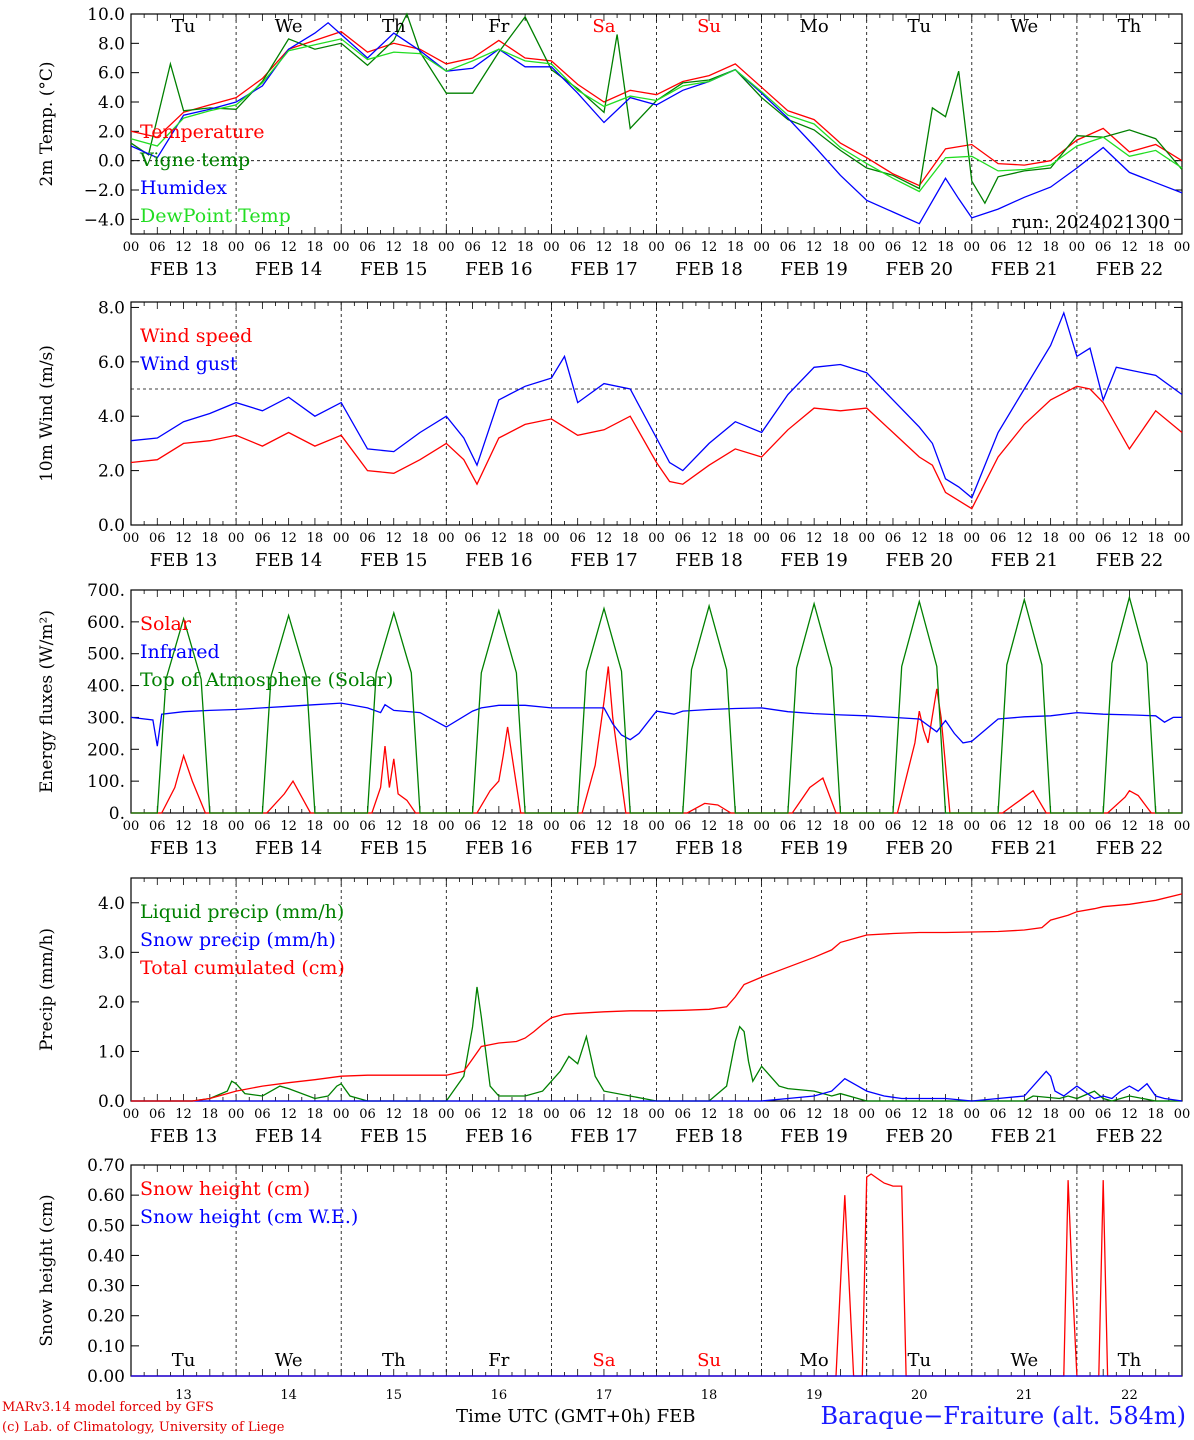 The image size is (1194, 1440). I want to click on y-tick-label: 600., so click(106, 623).